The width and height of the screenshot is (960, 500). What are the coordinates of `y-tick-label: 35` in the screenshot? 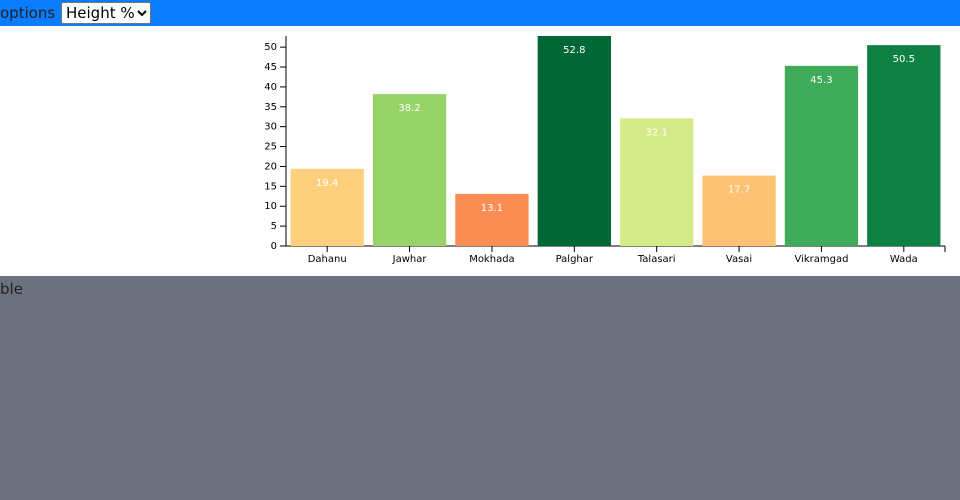 It's located at (270, 107).